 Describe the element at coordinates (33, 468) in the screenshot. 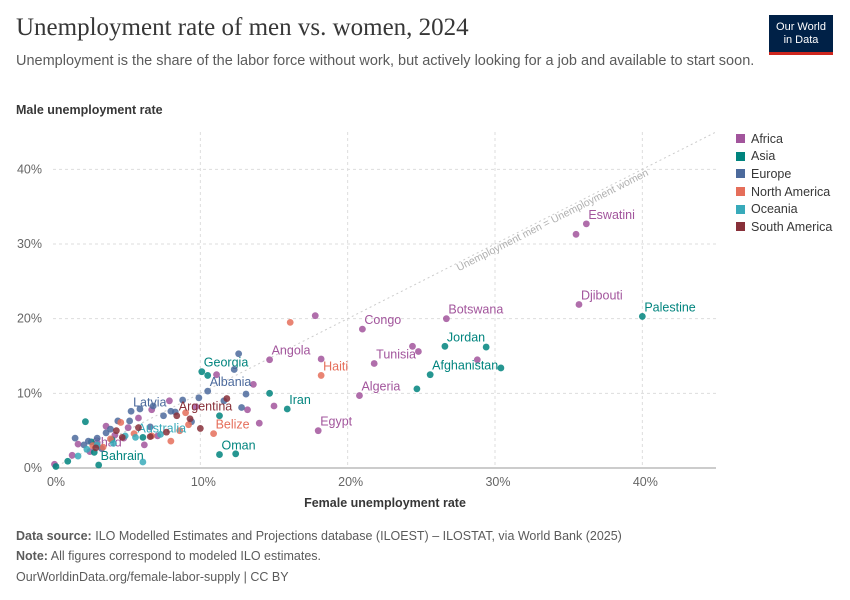

I see `y-tick-label: 0%` at that location.